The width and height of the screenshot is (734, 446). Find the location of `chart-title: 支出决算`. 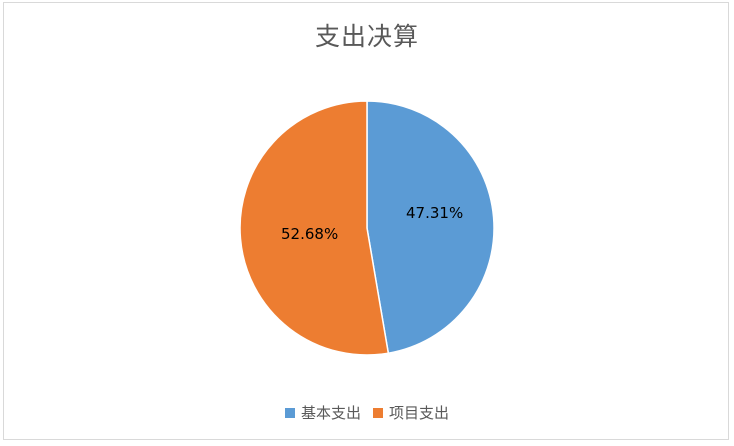

chart-title: 支出决算 is located at coordinates (366, 36).